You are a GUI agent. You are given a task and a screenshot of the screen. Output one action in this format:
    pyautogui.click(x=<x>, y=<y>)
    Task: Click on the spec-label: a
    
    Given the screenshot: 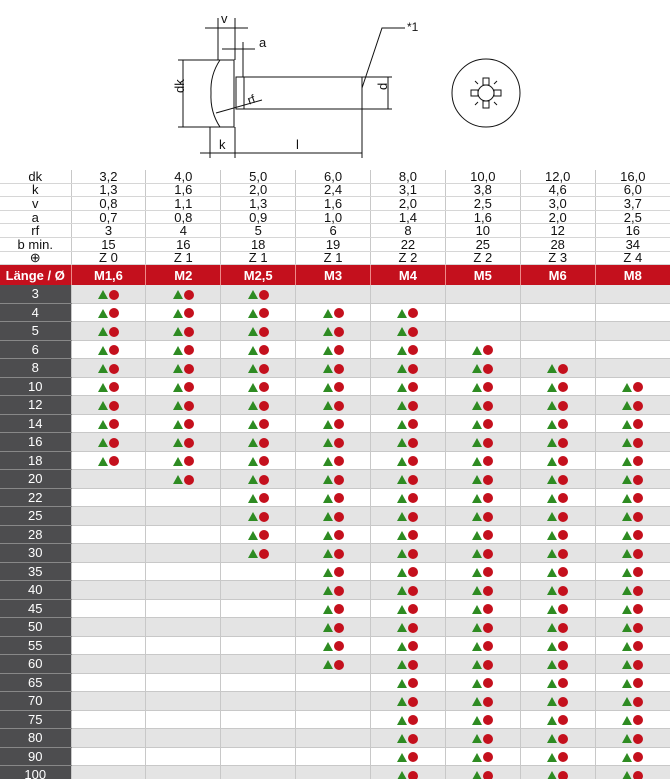 What is the action you would take?
    pyautogui.click(x=35, y=217)
    